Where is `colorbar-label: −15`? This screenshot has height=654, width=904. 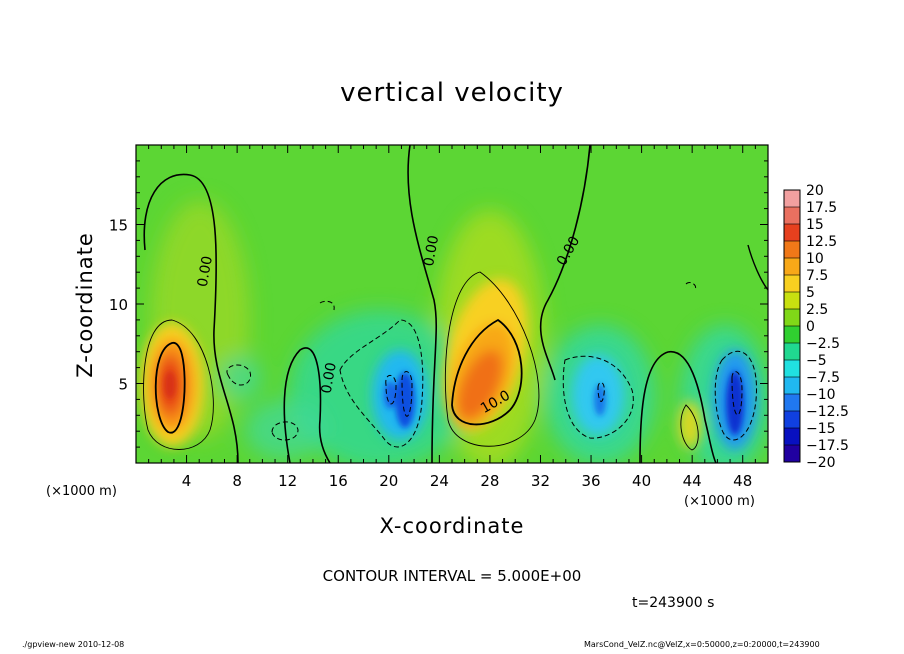 colorbar-label: −15 is located at coordinates (821, 429).